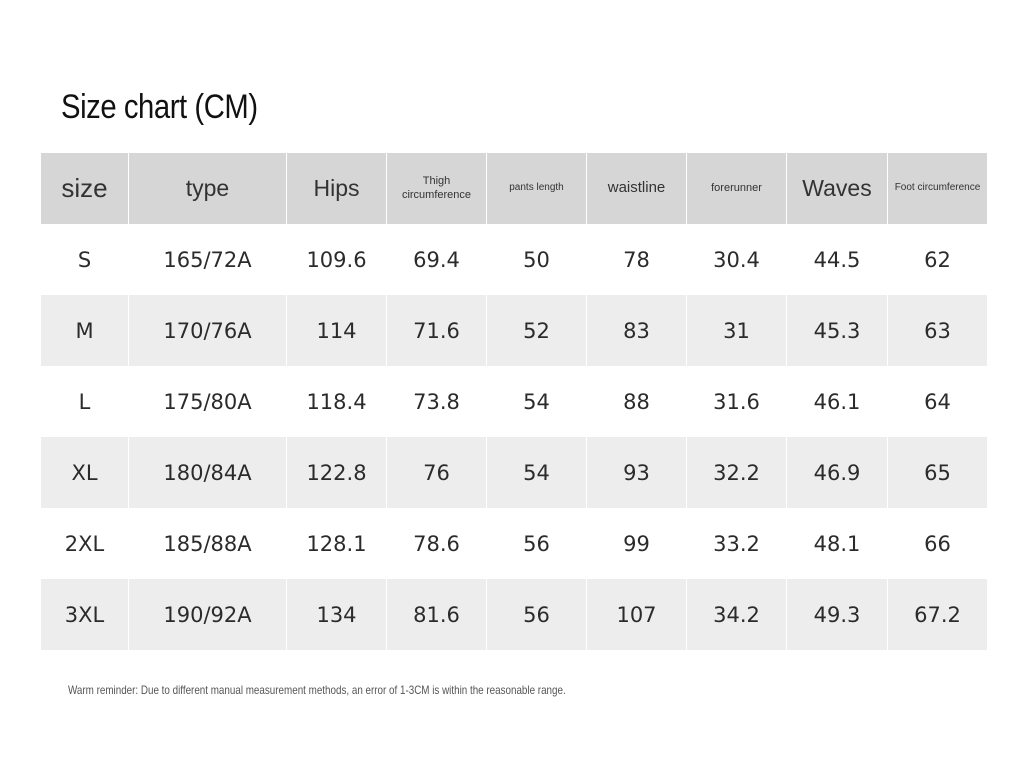 This screenshot has height=778, width=1024. What do you see at coordinates (84, 188) in the screenshot?
I see `column-header-size: size` at bounding box center [84, 188].